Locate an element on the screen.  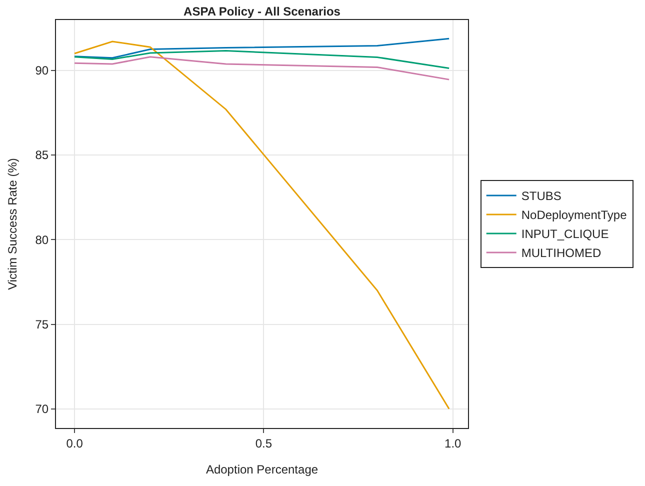
legend-label: MULTIHOMED is located at coordinates (561, 253).